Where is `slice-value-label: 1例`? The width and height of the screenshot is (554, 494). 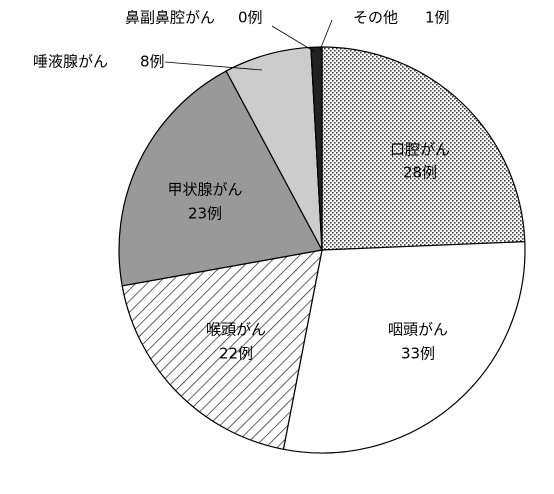 slice-value-label: 1例 is located at coordinates (437, 18).